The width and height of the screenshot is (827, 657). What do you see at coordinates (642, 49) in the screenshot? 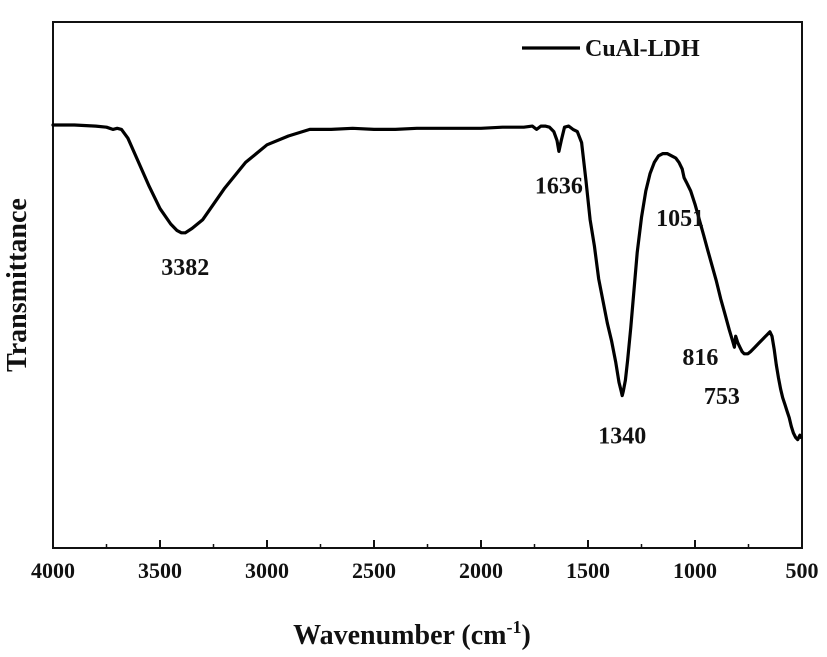
I see `legend-label: CuAl-LDH` at bounding box center [642, 49].